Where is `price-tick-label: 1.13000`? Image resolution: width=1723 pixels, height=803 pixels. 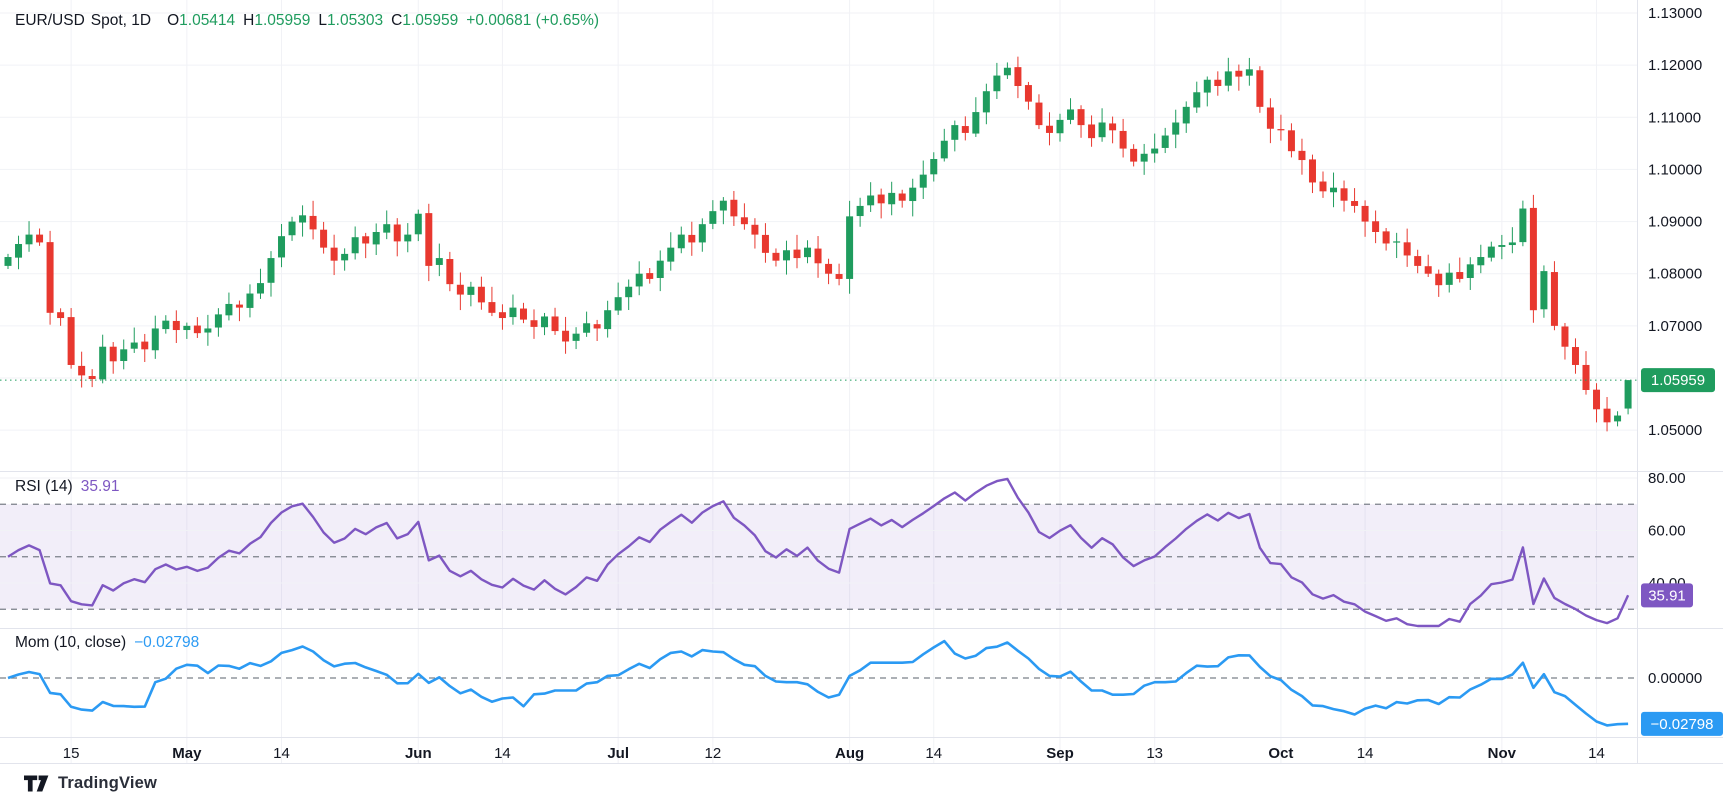 price-tick-label: 1.13000 is located at coordinates (1675, 13).